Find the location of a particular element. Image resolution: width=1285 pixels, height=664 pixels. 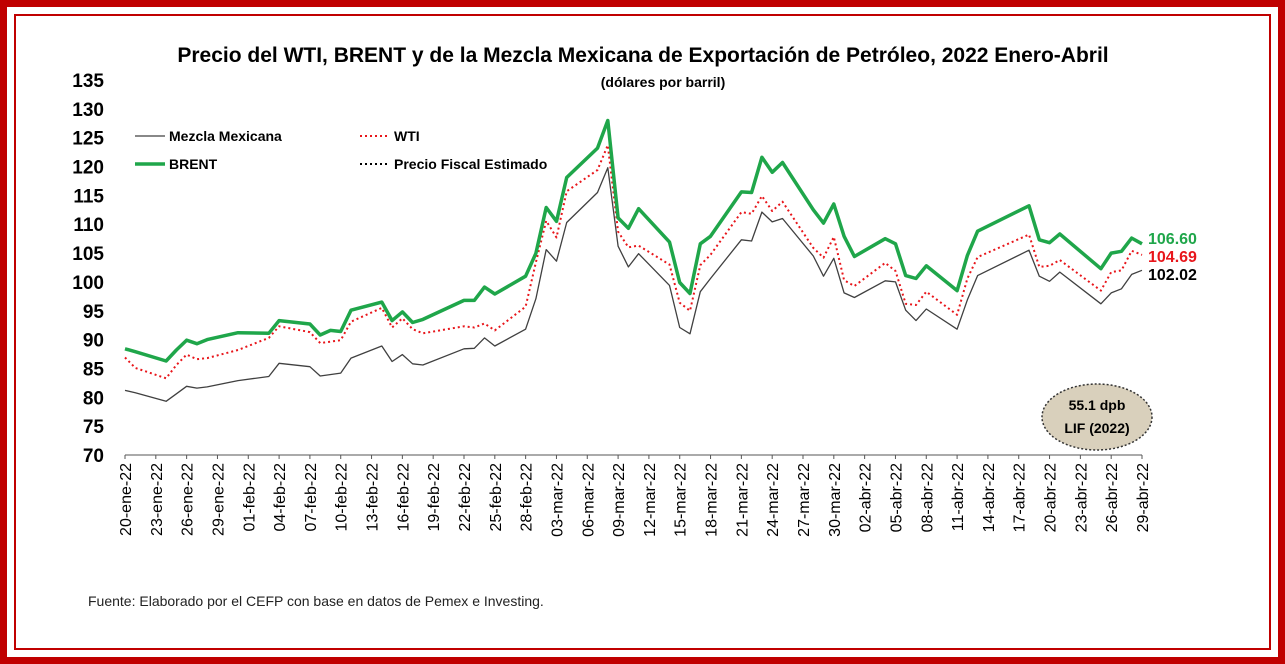

x-tick-label: 17-abr-22 is located at coordinates (1020, 497).